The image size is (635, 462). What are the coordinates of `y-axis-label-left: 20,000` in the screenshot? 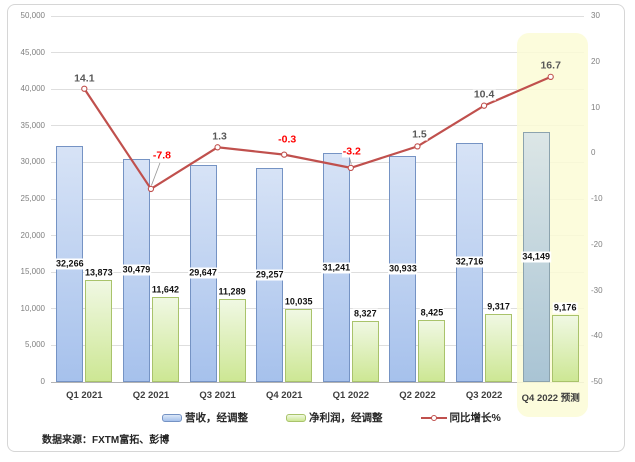 It's located at (32, 235).